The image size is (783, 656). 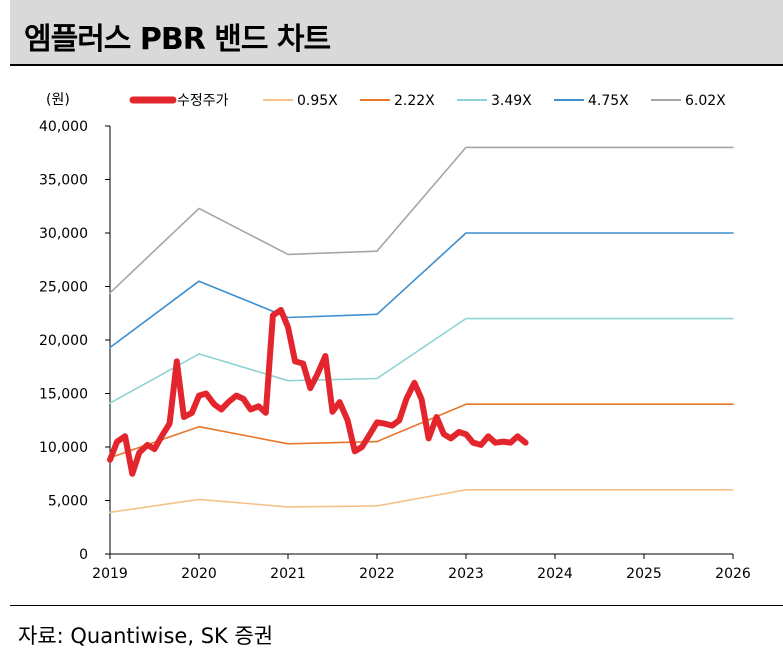 I want to click on y-tick-label: 40,000, so click(x=63, y=127).